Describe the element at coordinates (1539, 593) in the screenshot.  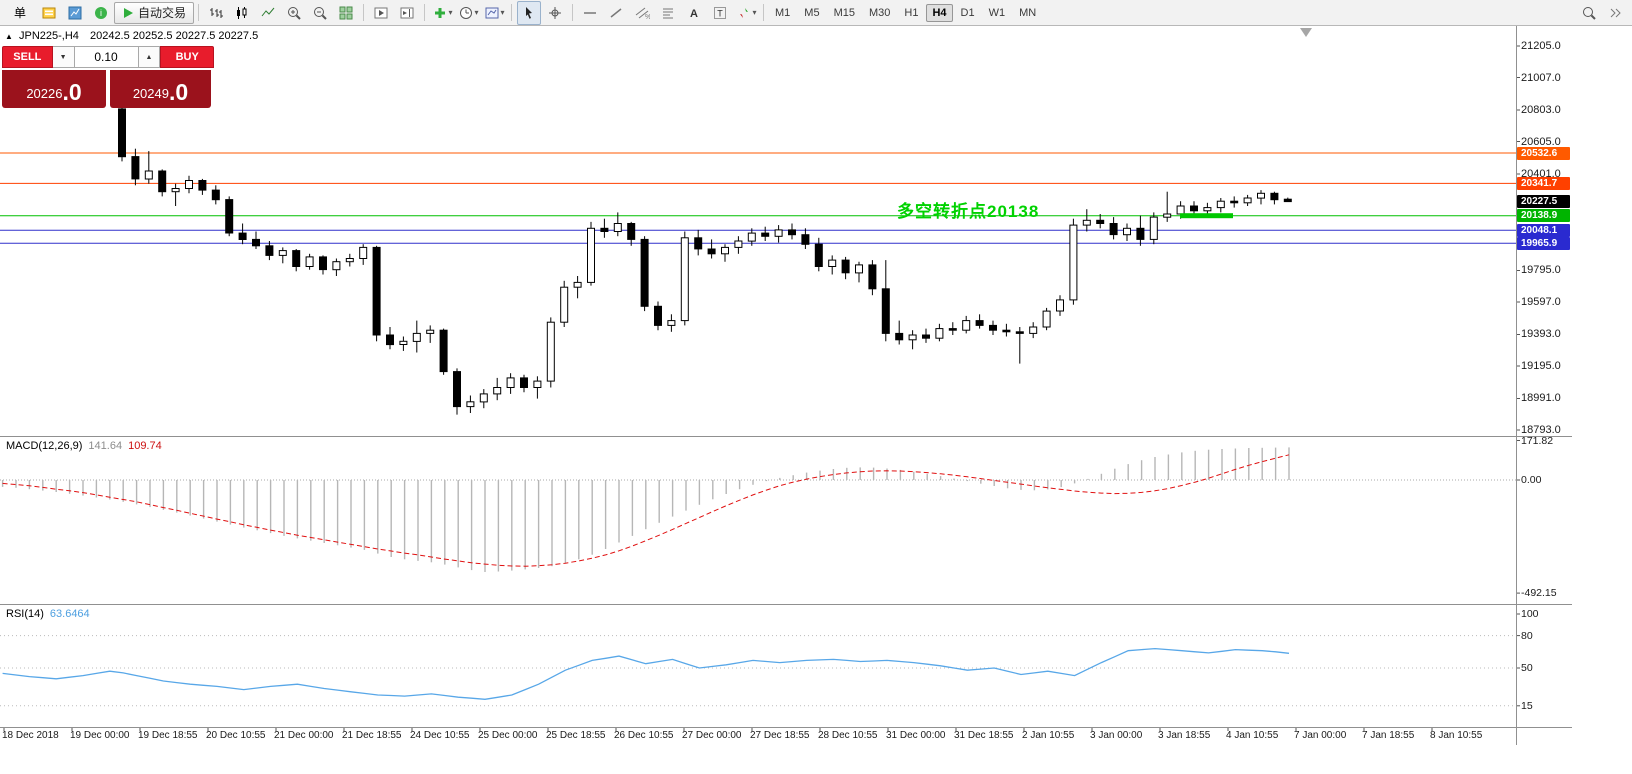
I see `macd-axis-label: -492.15` at that location.